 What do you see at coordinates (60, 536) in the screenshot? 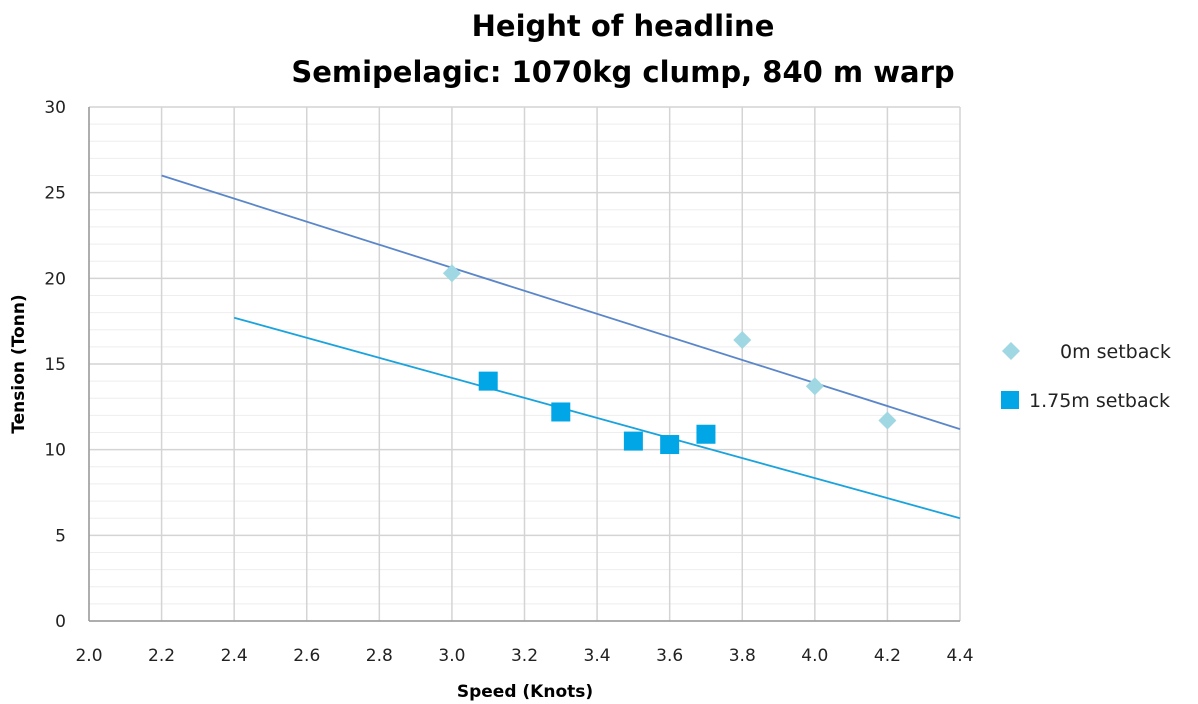
I see `y-tick-label: 5` at bounding box center [60, 536].